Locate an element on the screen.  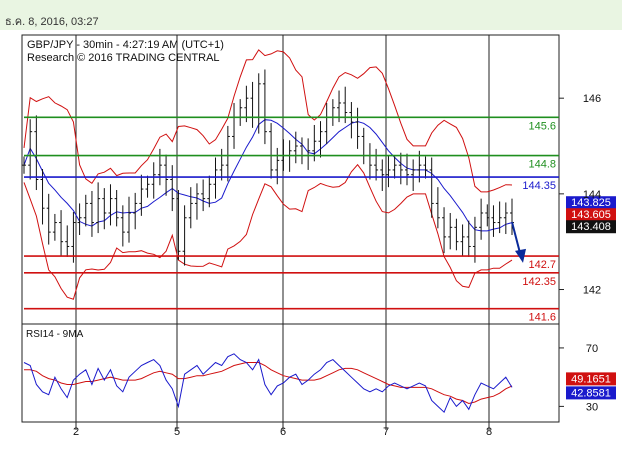
y-tick-label: 146 is located at coordinates (592, 99).